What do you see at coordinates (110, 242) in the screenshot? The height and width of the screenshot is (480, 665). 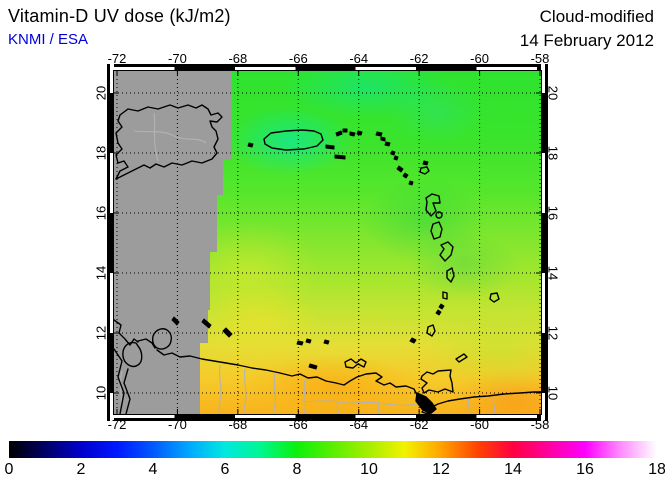 I see `map-frame-left` at bounding box center [110, 242].